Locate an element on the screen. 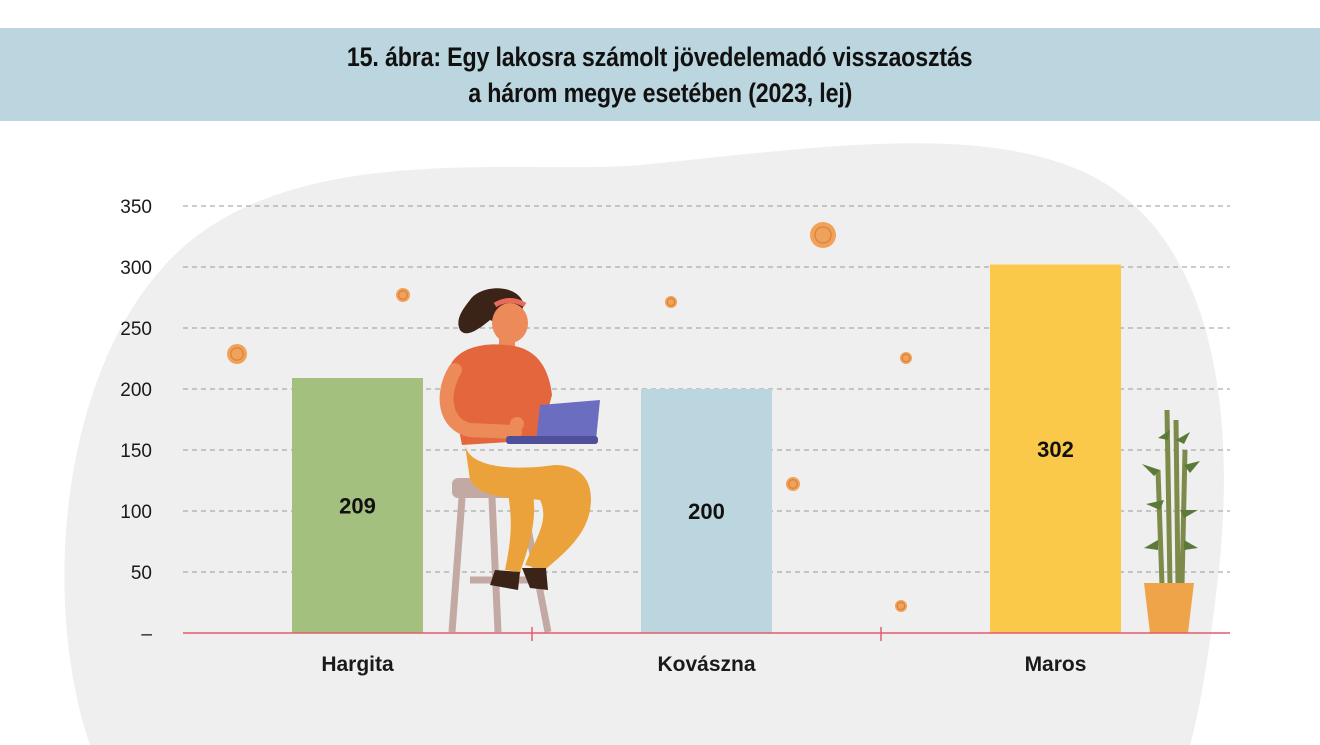  woman-with-laptop-illustration is located at coordinates (519, 460).